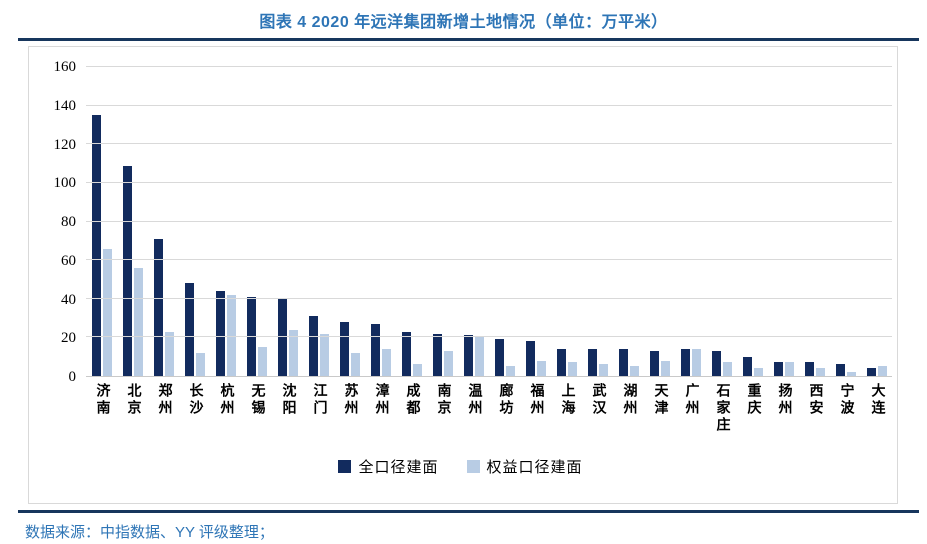  What do you see at coordinates (225, 418) in the screenshot?
I see `x-axis-label-cell: 杭州` at bounding box center [225, 418].